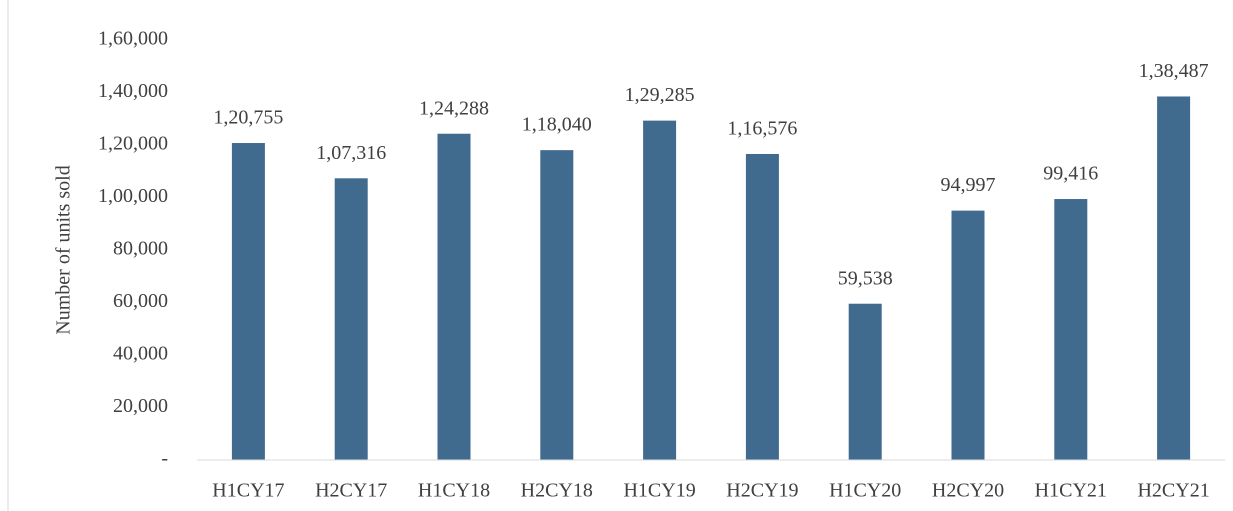 This screenshot has height=511, width=1233. What do you see at coordinates (351, 153) in the screenshot?
I see `data-label: 1,07,316` at bounding box center [351, 153].